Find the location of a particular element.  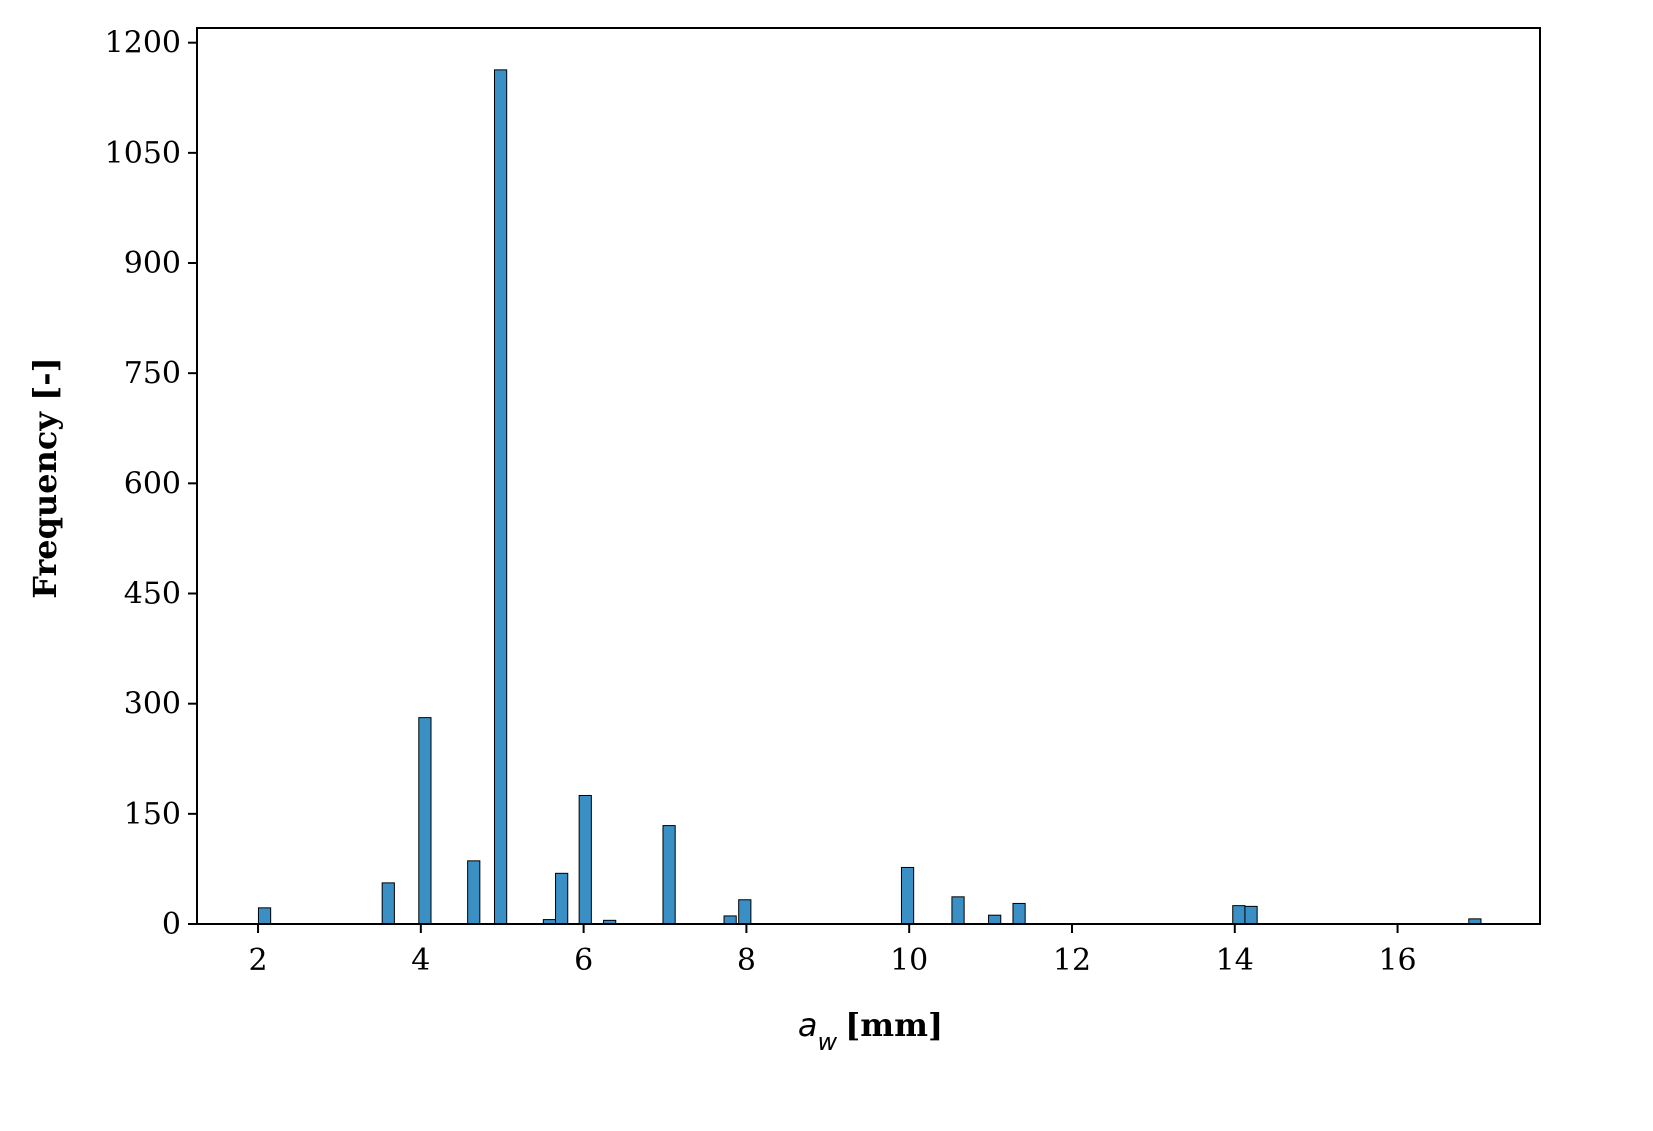

x-tick-label-3: 8 is located at coordinates (746, 960).